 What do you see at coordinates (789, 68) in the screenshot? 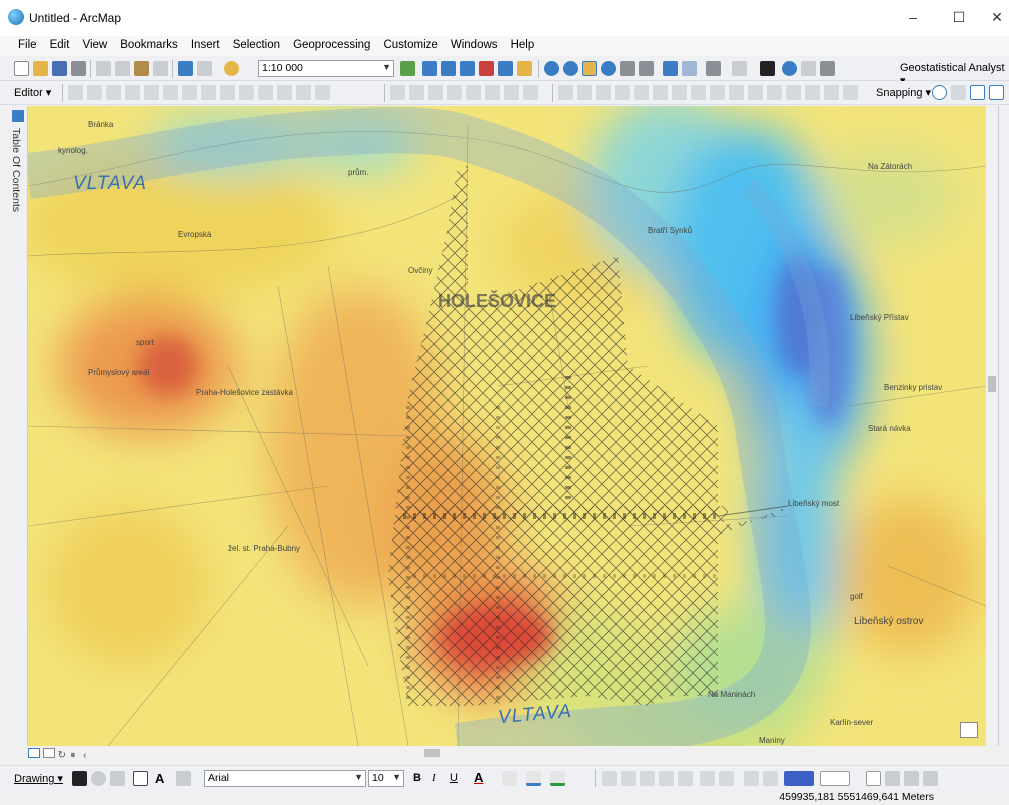
I see `identify-icon` at bounding box center [789, 68].